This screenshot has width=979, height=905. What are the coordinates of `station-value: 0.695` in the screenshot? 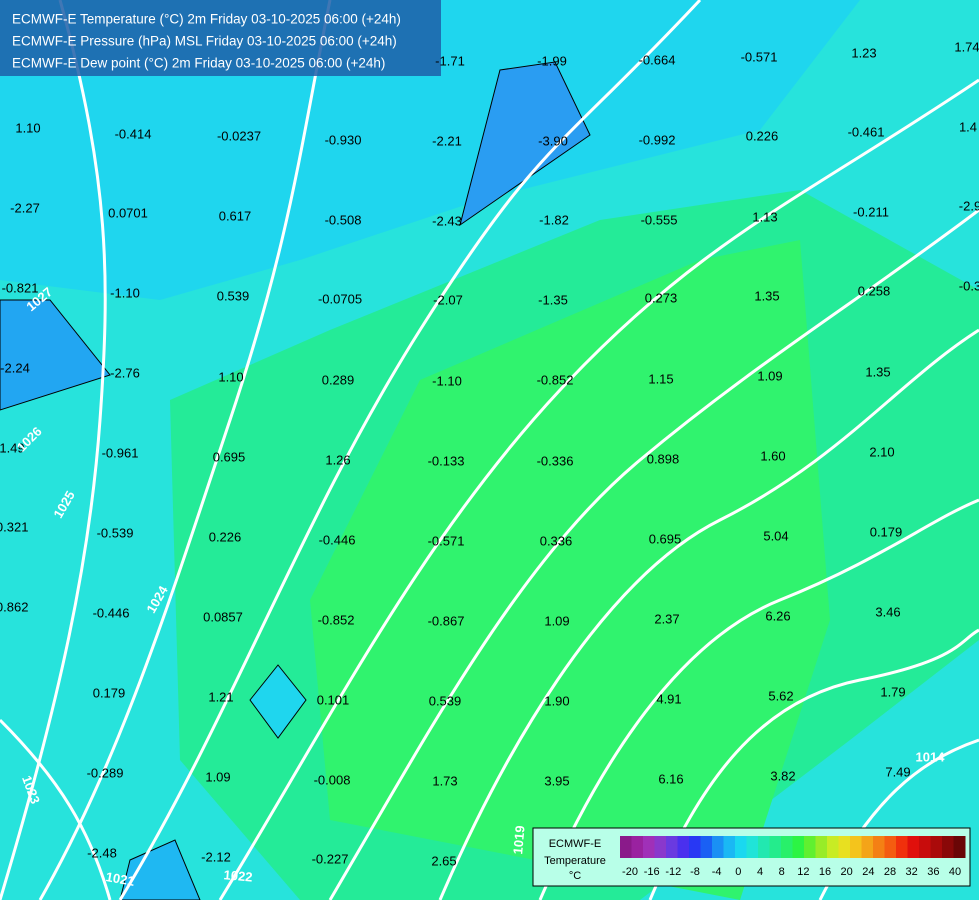 It's located at (229, 456).